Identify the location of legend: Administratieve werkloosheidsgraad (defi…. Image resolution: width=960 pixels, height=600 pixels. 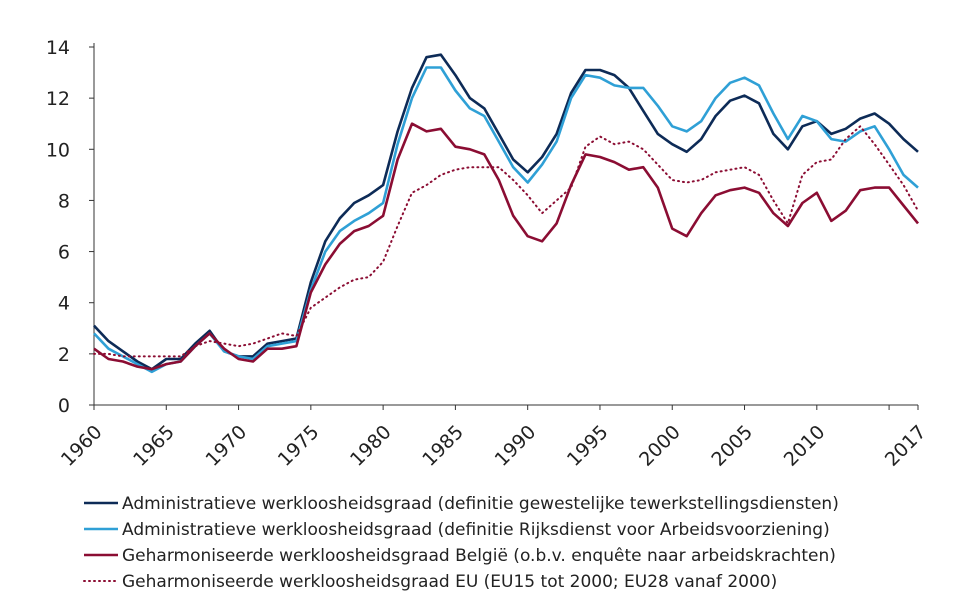
(461, 543).